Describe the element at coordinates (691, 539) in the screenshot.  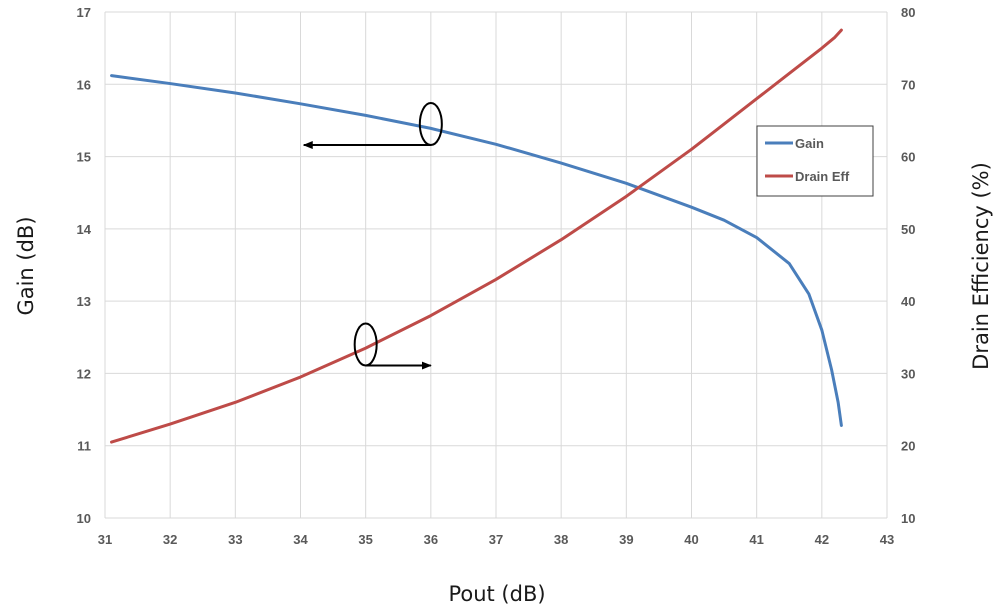
I see `x-tick-label: 40` at that location.